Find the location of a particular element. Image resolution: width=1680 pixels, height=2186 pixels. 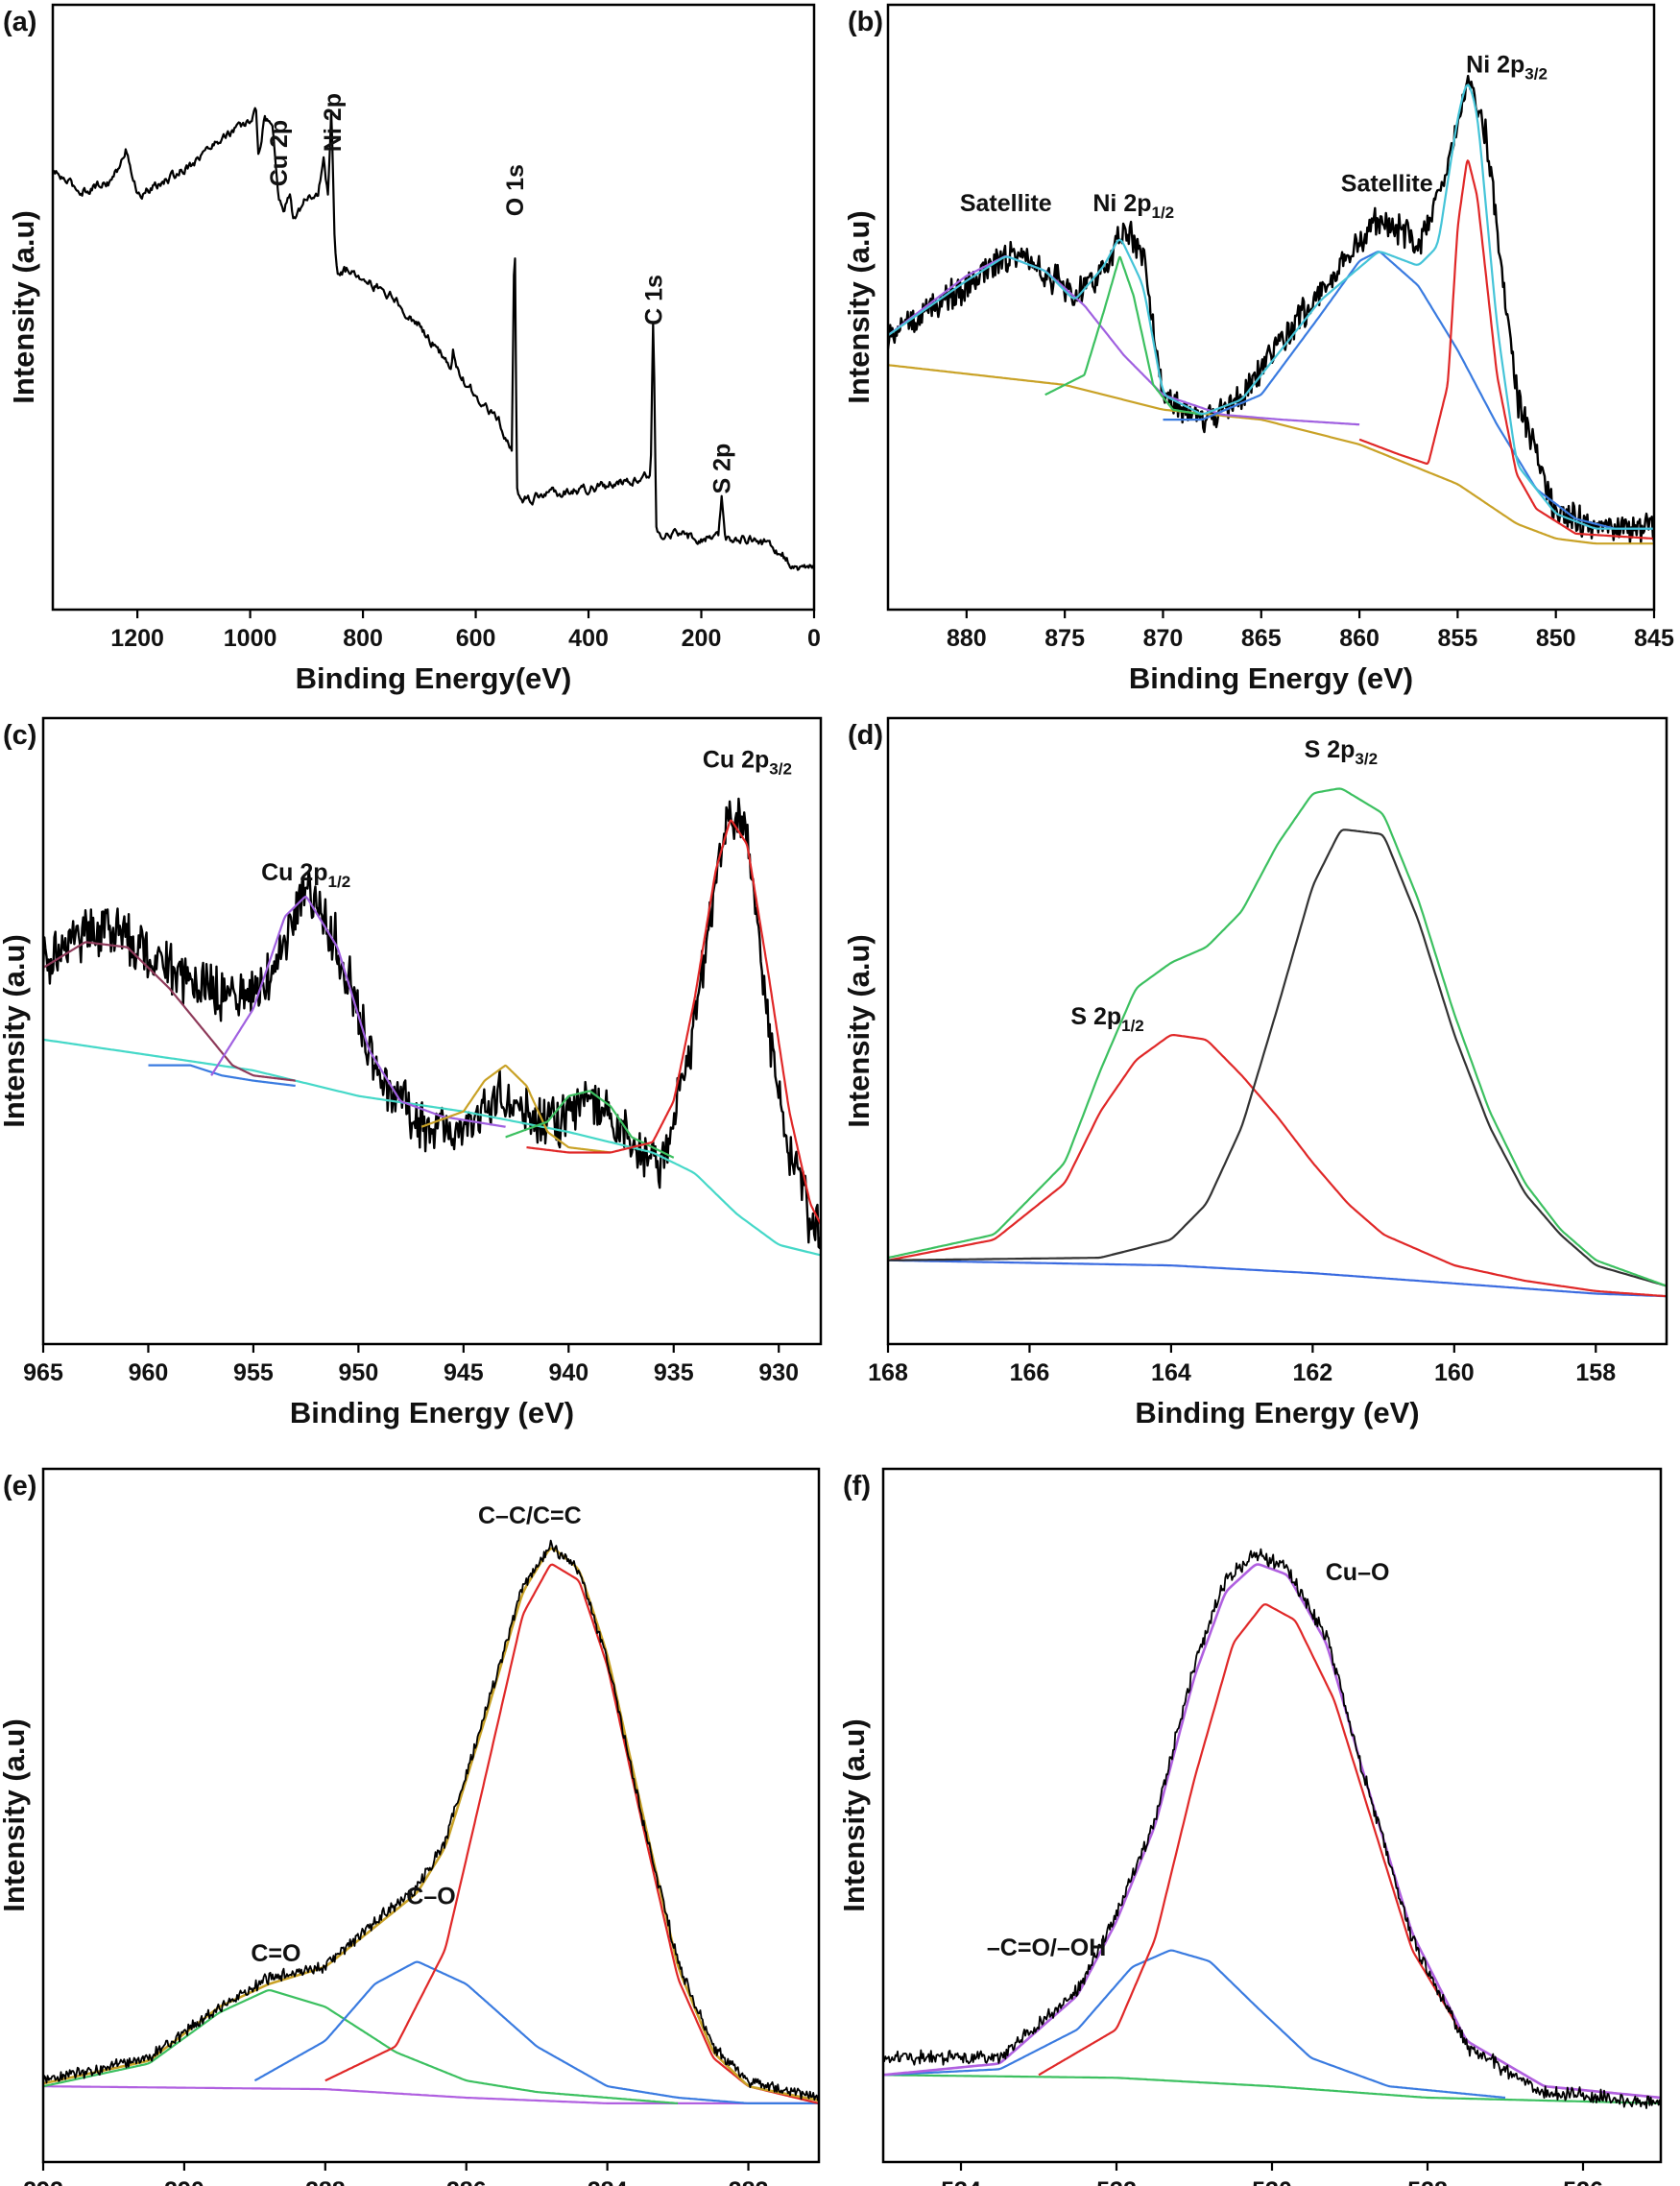

x-tick-label-c: 965 is located at coordinates (43, 1373).